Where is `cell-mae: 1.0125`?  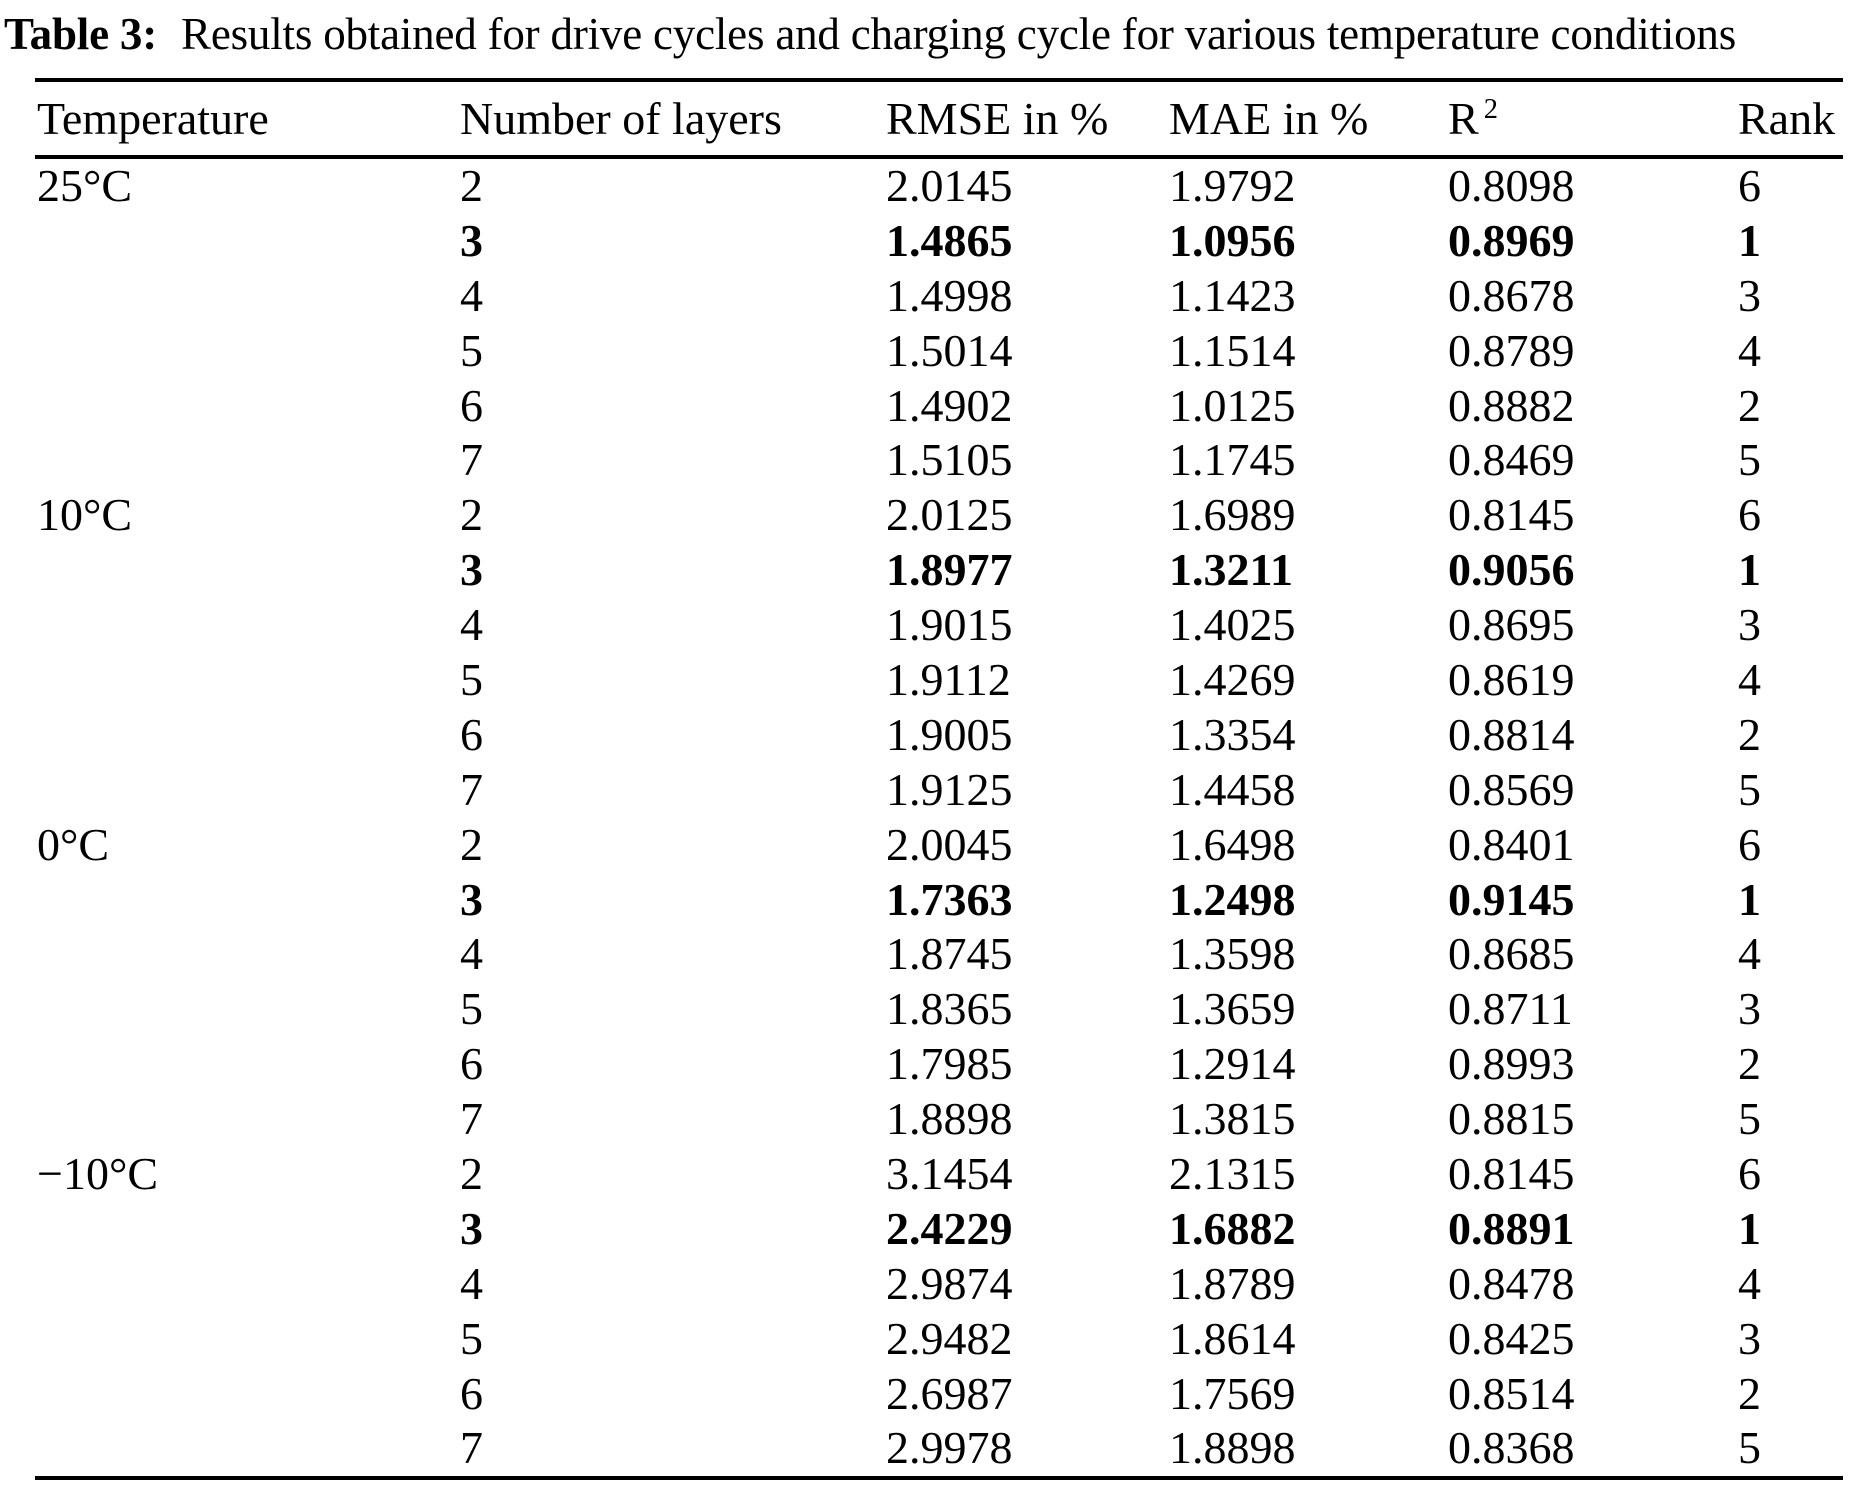
cell-mae: 1.0125 is located at coordinates (1232, 405).